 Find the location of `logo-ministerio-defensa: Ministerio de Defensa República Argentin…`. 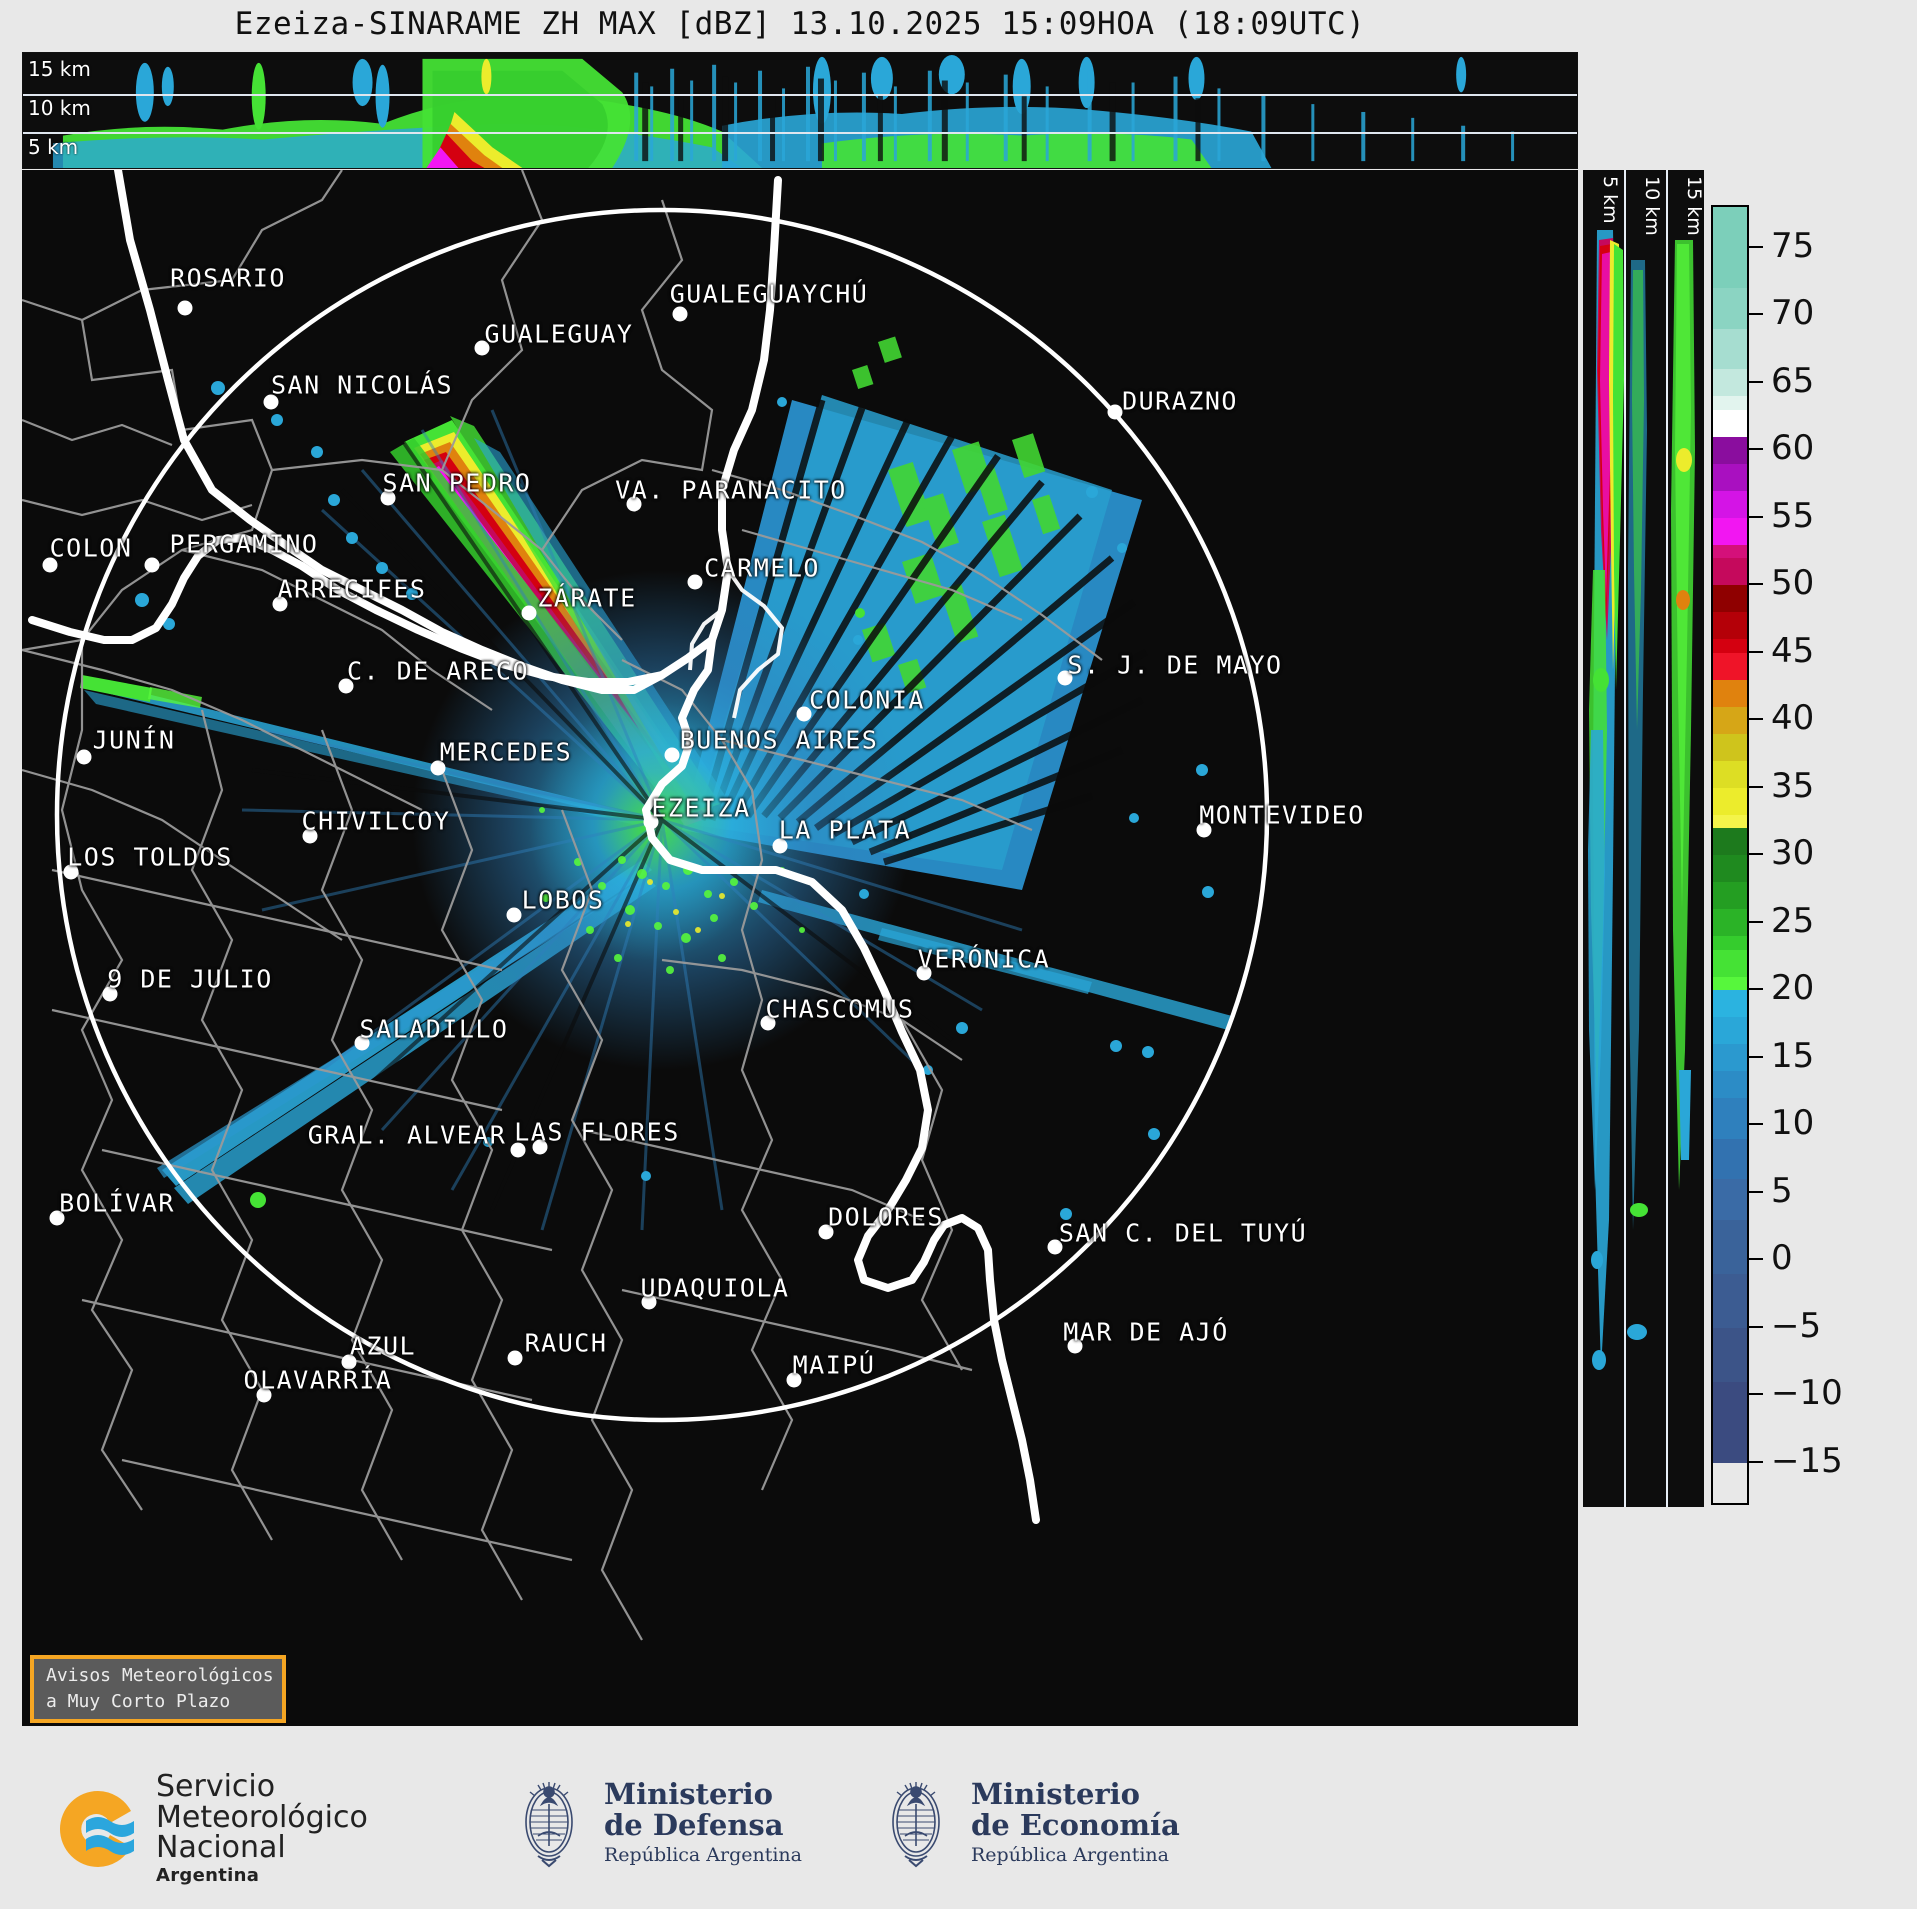

logo-ministerio-defensa: Ministerio de Defensa República Argentin… is located at coordinates (655, 1822).